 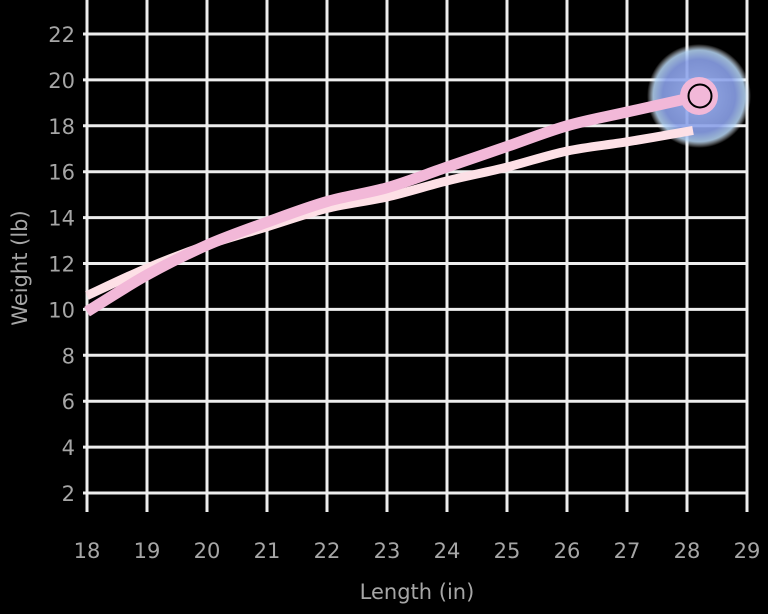 What do you see at coordinates (61, 81) in the screenshot?
I see `y-tick-label: 20` at bounding box center [61, 81].